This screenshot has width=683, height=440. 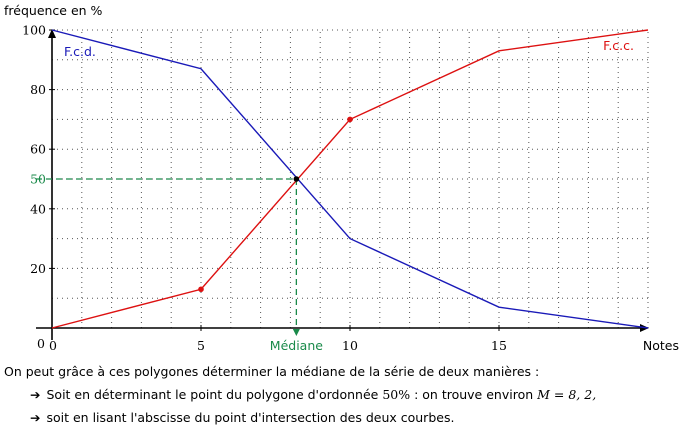 What do you see at coordinates (567, 394) in the screenshot?
I see `median-value: M = 8, 2,` at bounding box center [567, 394].